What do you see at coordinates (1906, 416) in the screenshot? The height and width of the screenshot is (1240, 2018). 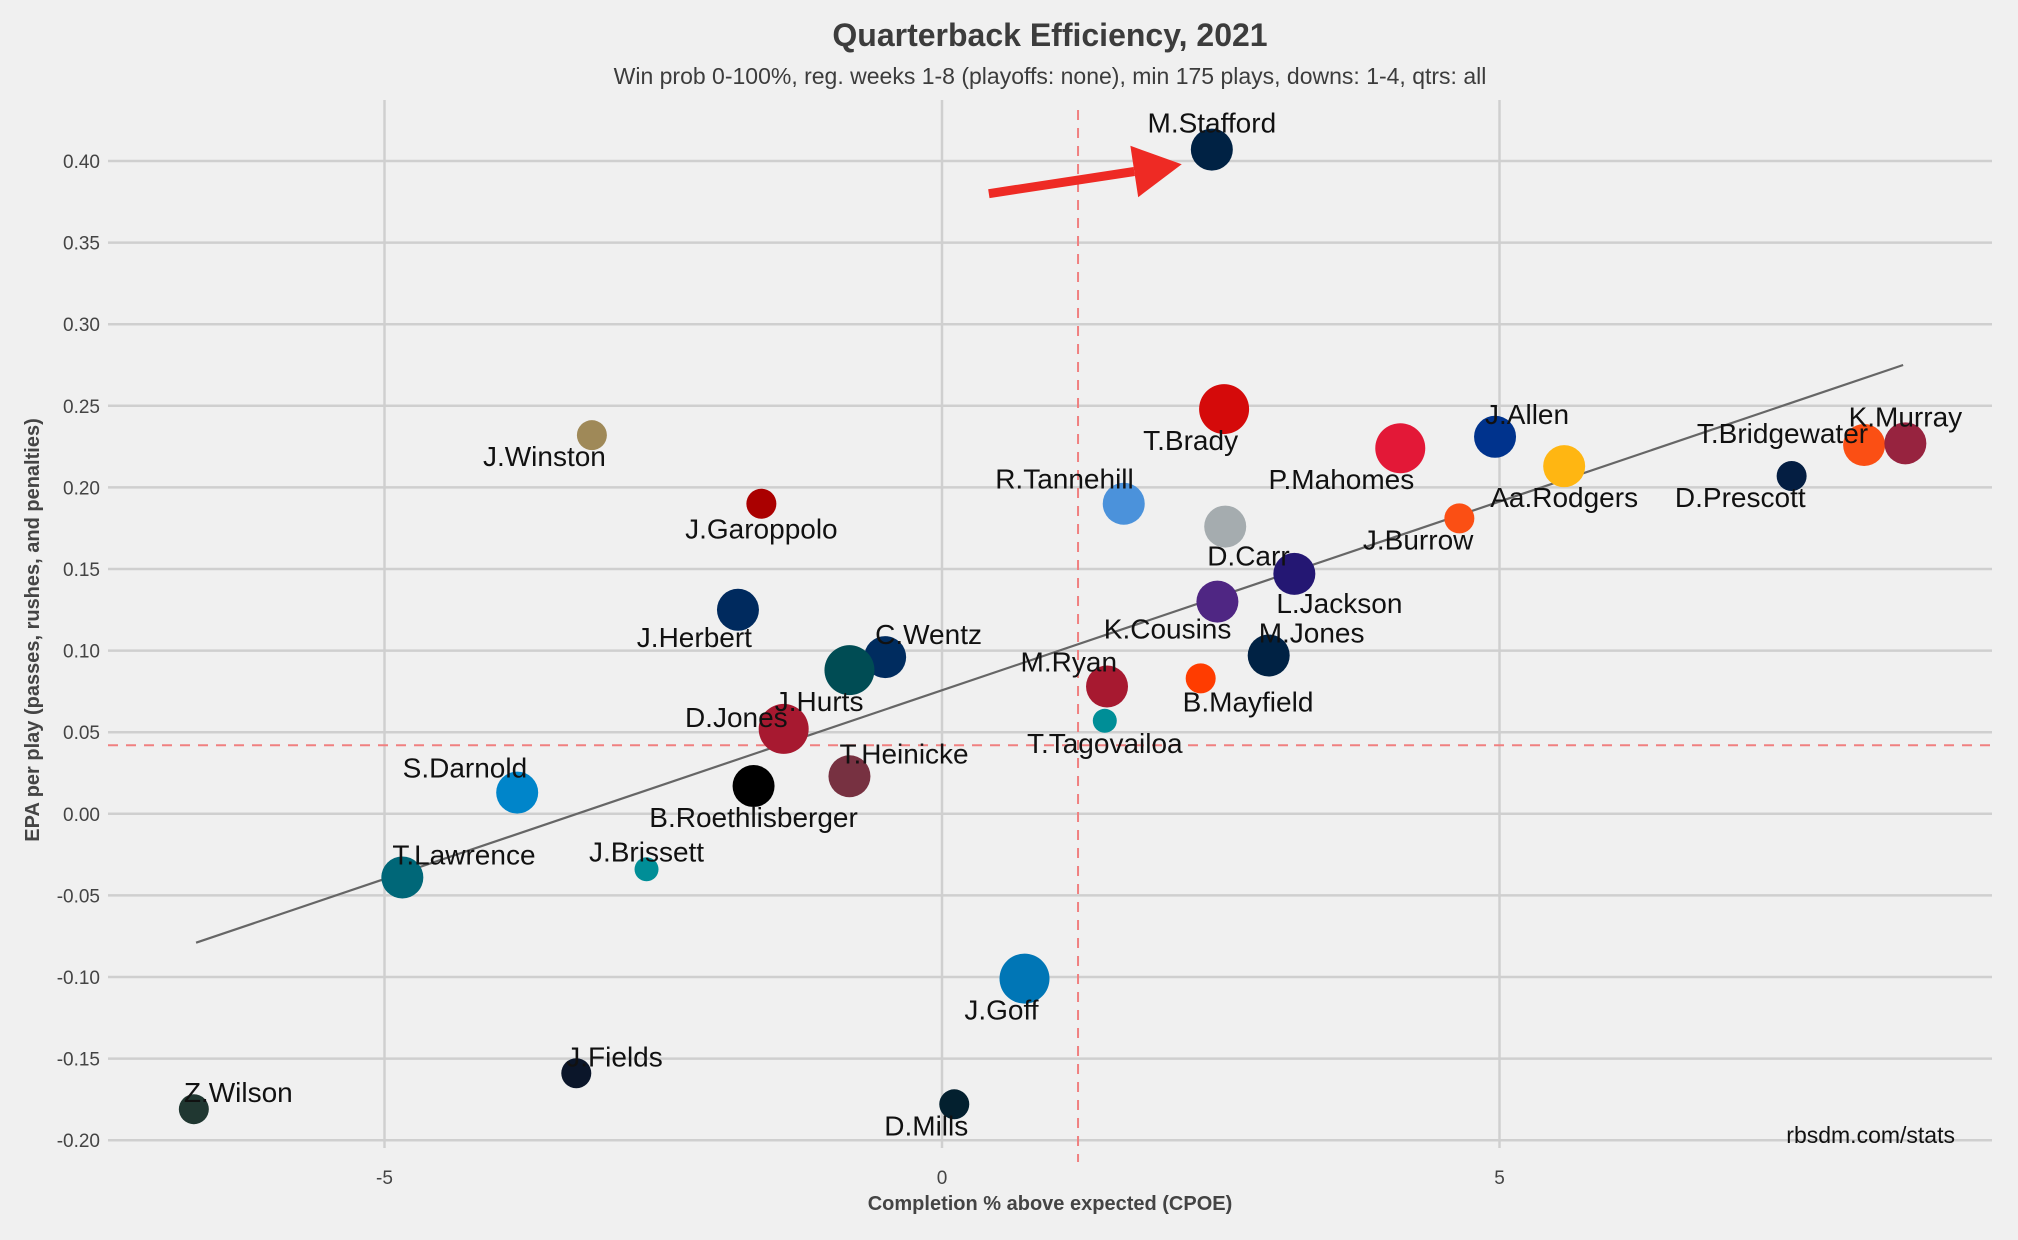 I see `label-k-murray: K.Murray` at bounding box center [1906, 416].